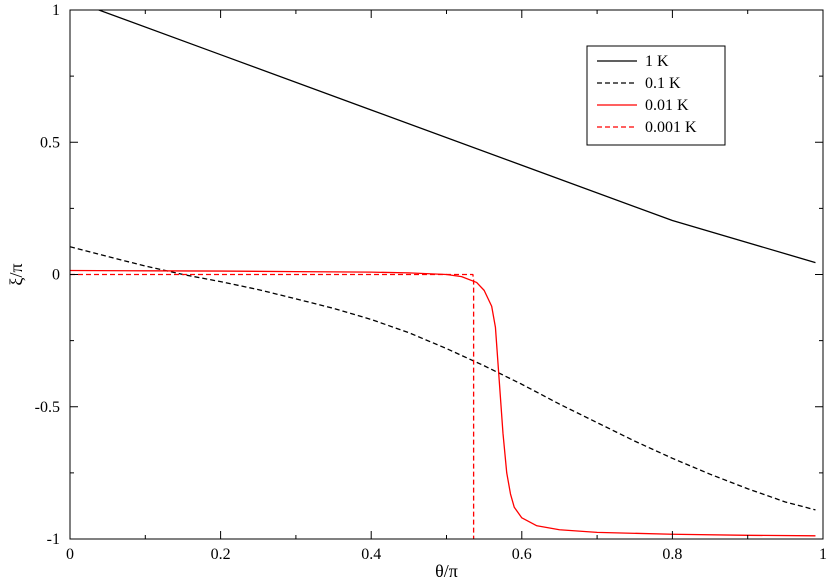 The width and height of the screenshot is (830, 584). I want to click on legend-label: 0.1 K, so click(663, 83).